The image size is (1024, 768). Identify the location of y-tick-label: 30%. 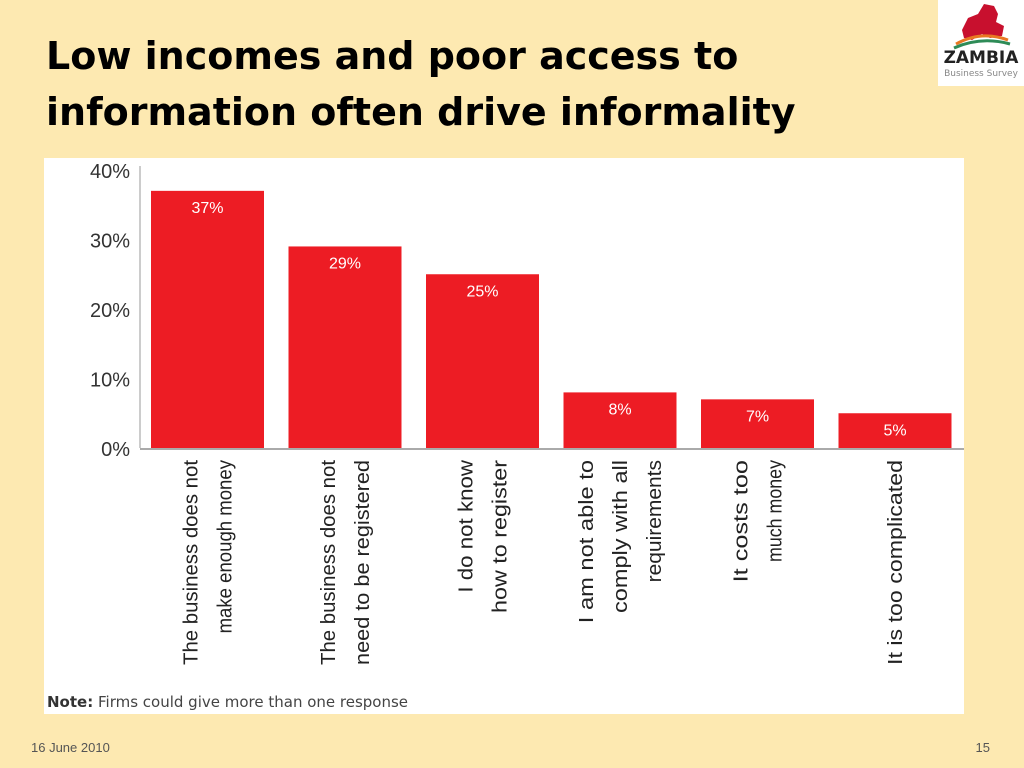
(110, 242).